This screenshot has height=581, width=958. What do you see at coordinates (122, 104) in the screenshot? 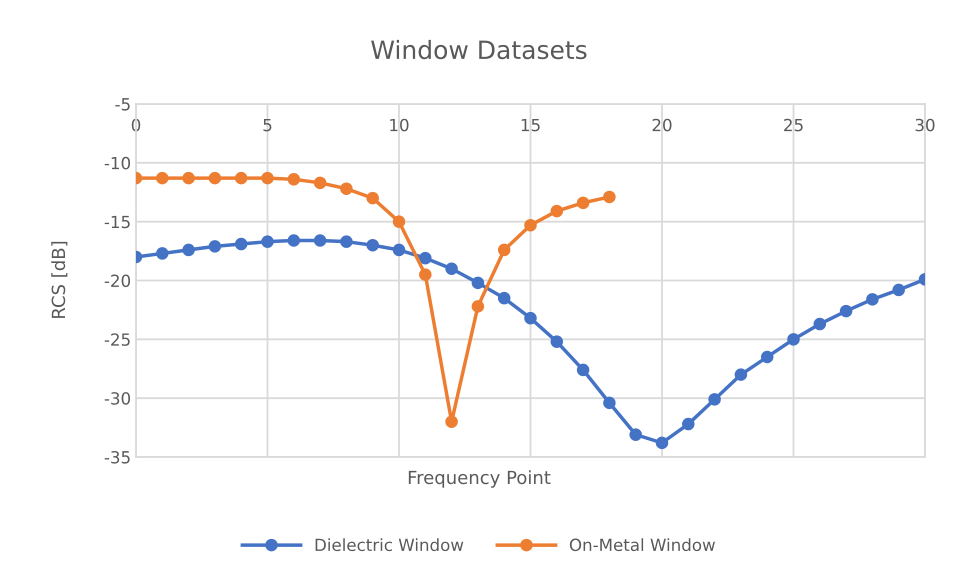
I see `y-tick-label: -5` at bounding box center [122, 104].